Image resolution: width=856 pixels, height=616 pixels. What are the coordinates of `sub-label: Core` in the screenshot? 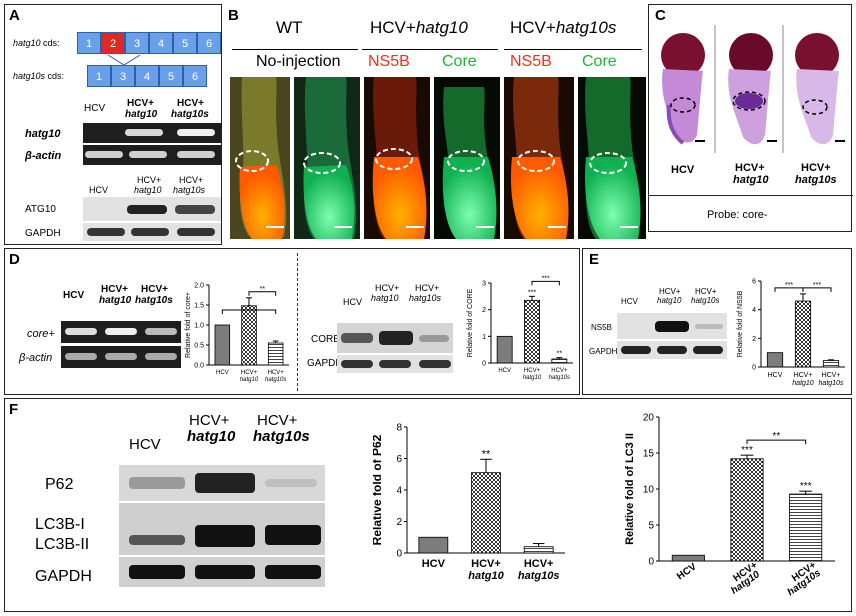 It's located at (459, 61).